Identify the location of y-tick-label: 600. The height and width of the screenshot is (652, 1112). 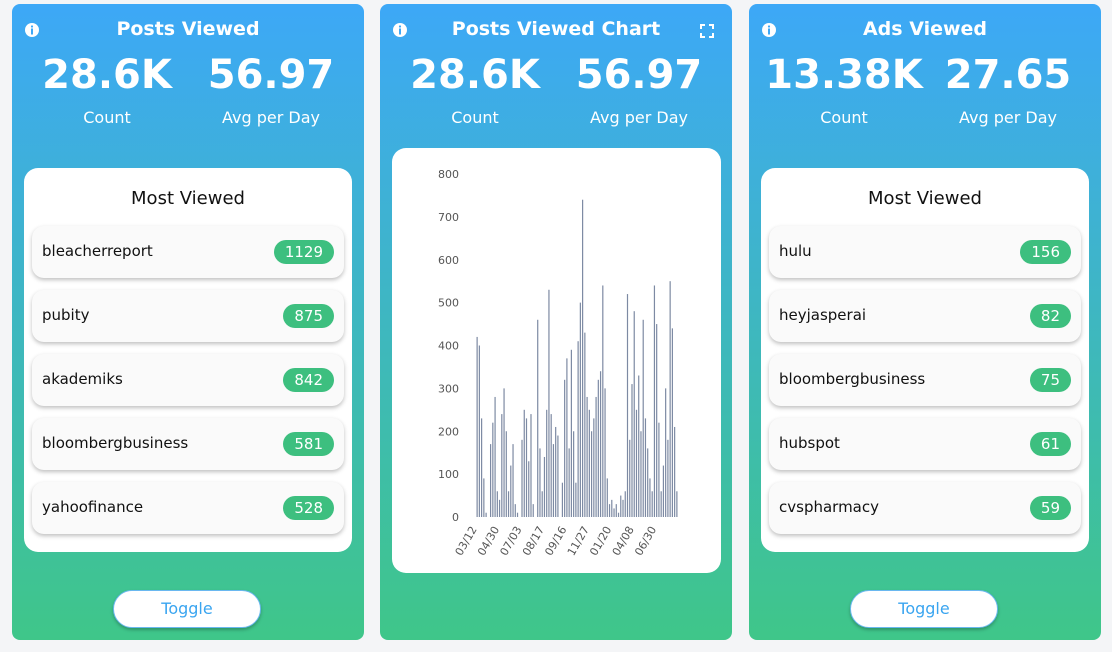
(448, 260).